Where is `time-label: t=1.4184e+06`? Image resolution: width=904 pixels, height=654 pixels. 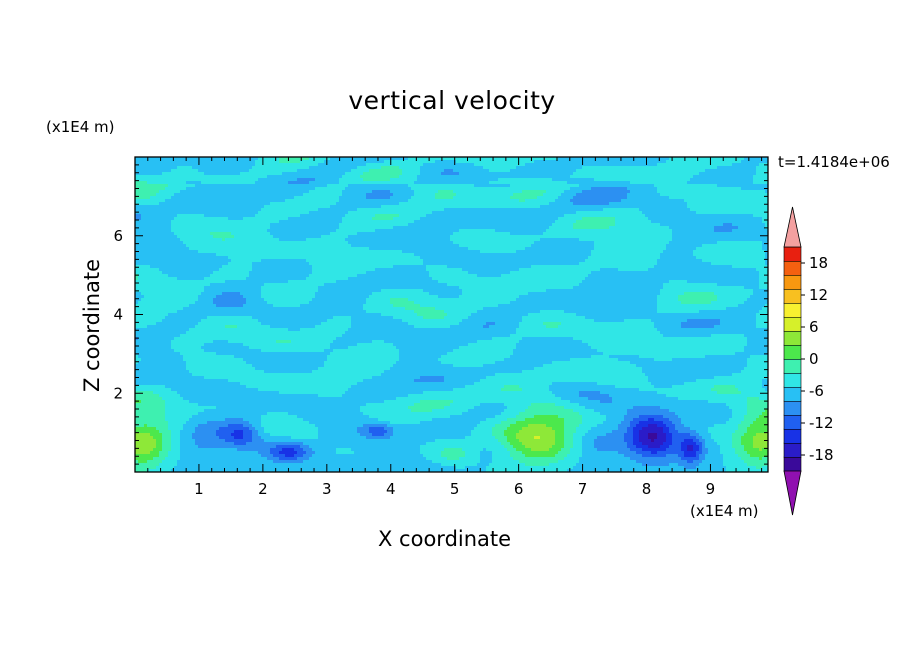
time-label: t=1.4184e+06 is located at coordinates (834, 162).